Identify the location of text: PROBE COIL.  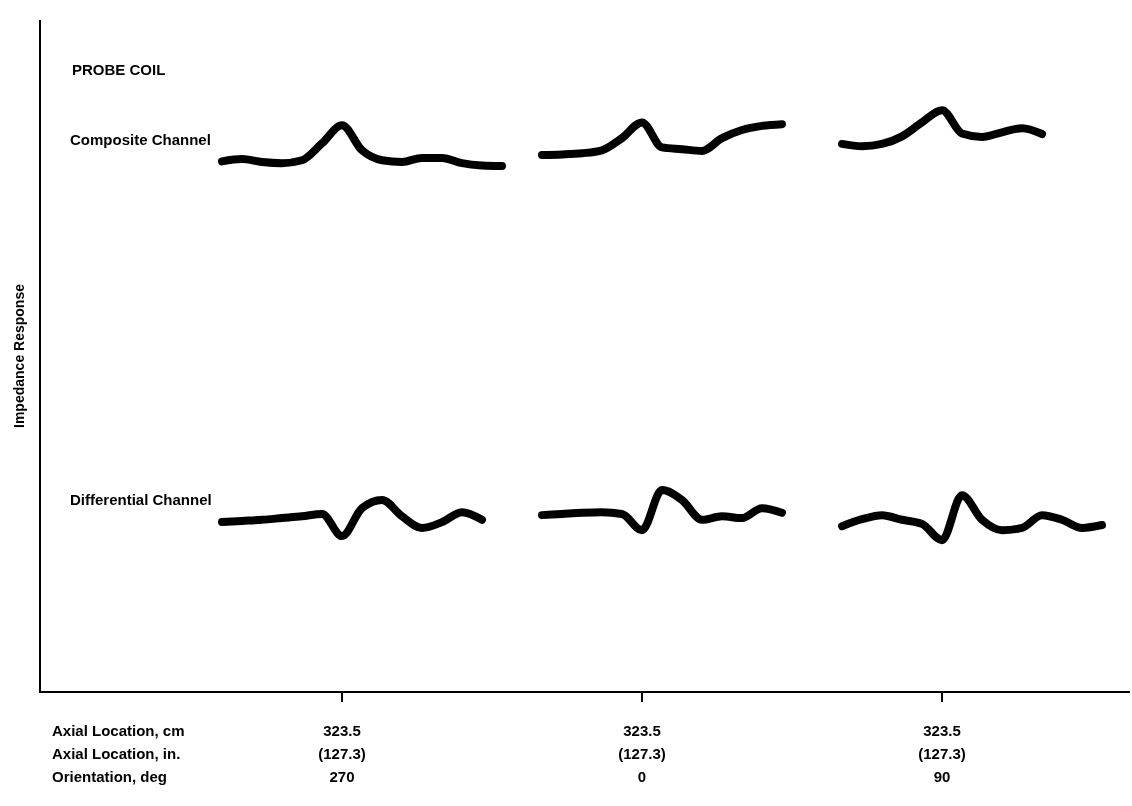
(119, 69).